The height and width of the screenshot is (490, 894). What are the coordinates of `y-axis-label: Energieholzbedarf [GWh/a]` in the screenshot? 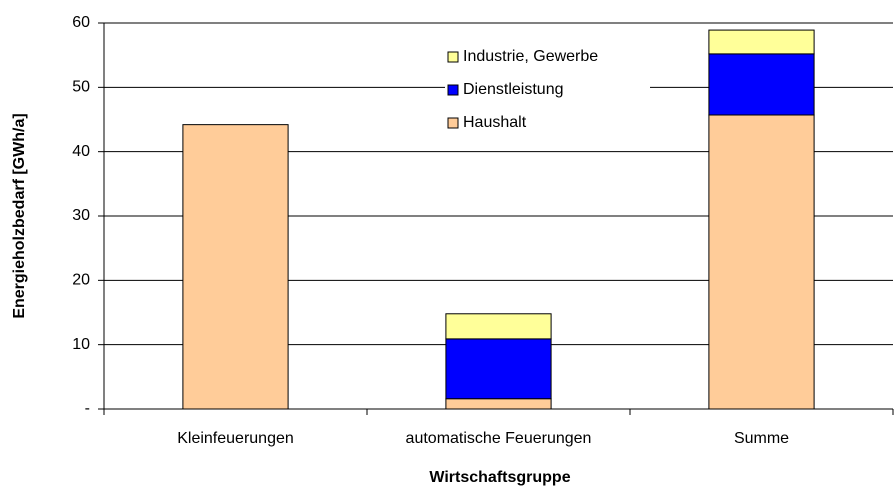 It's located at (19, 215).